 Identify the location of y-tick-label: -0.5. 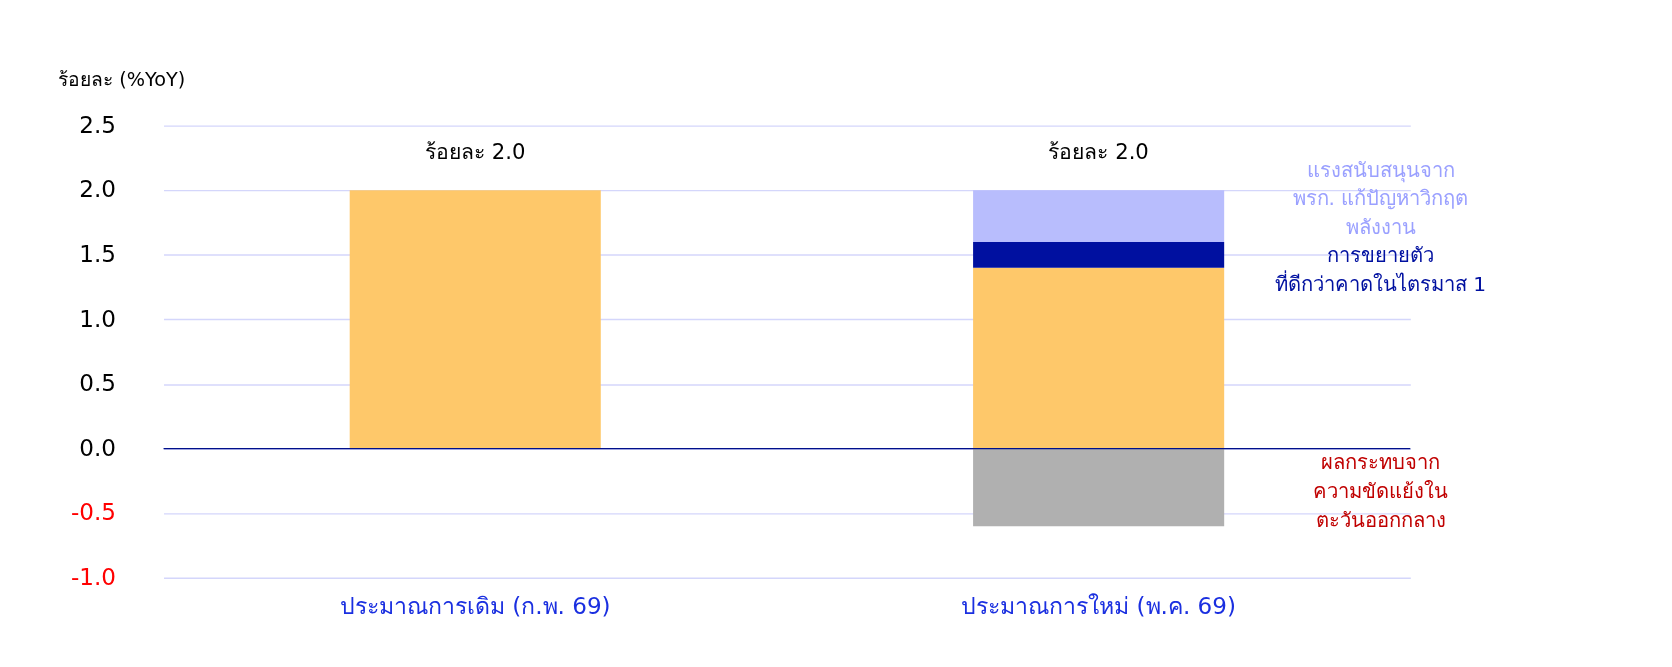
(93, 512).